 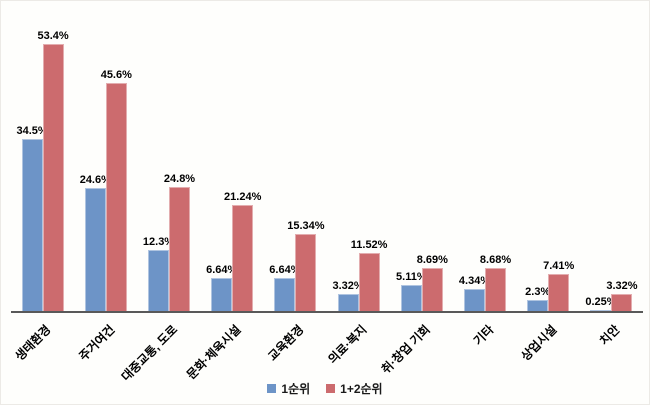 I want to click on legend: 1순위 1+2순위, so click(x=325, y=388).